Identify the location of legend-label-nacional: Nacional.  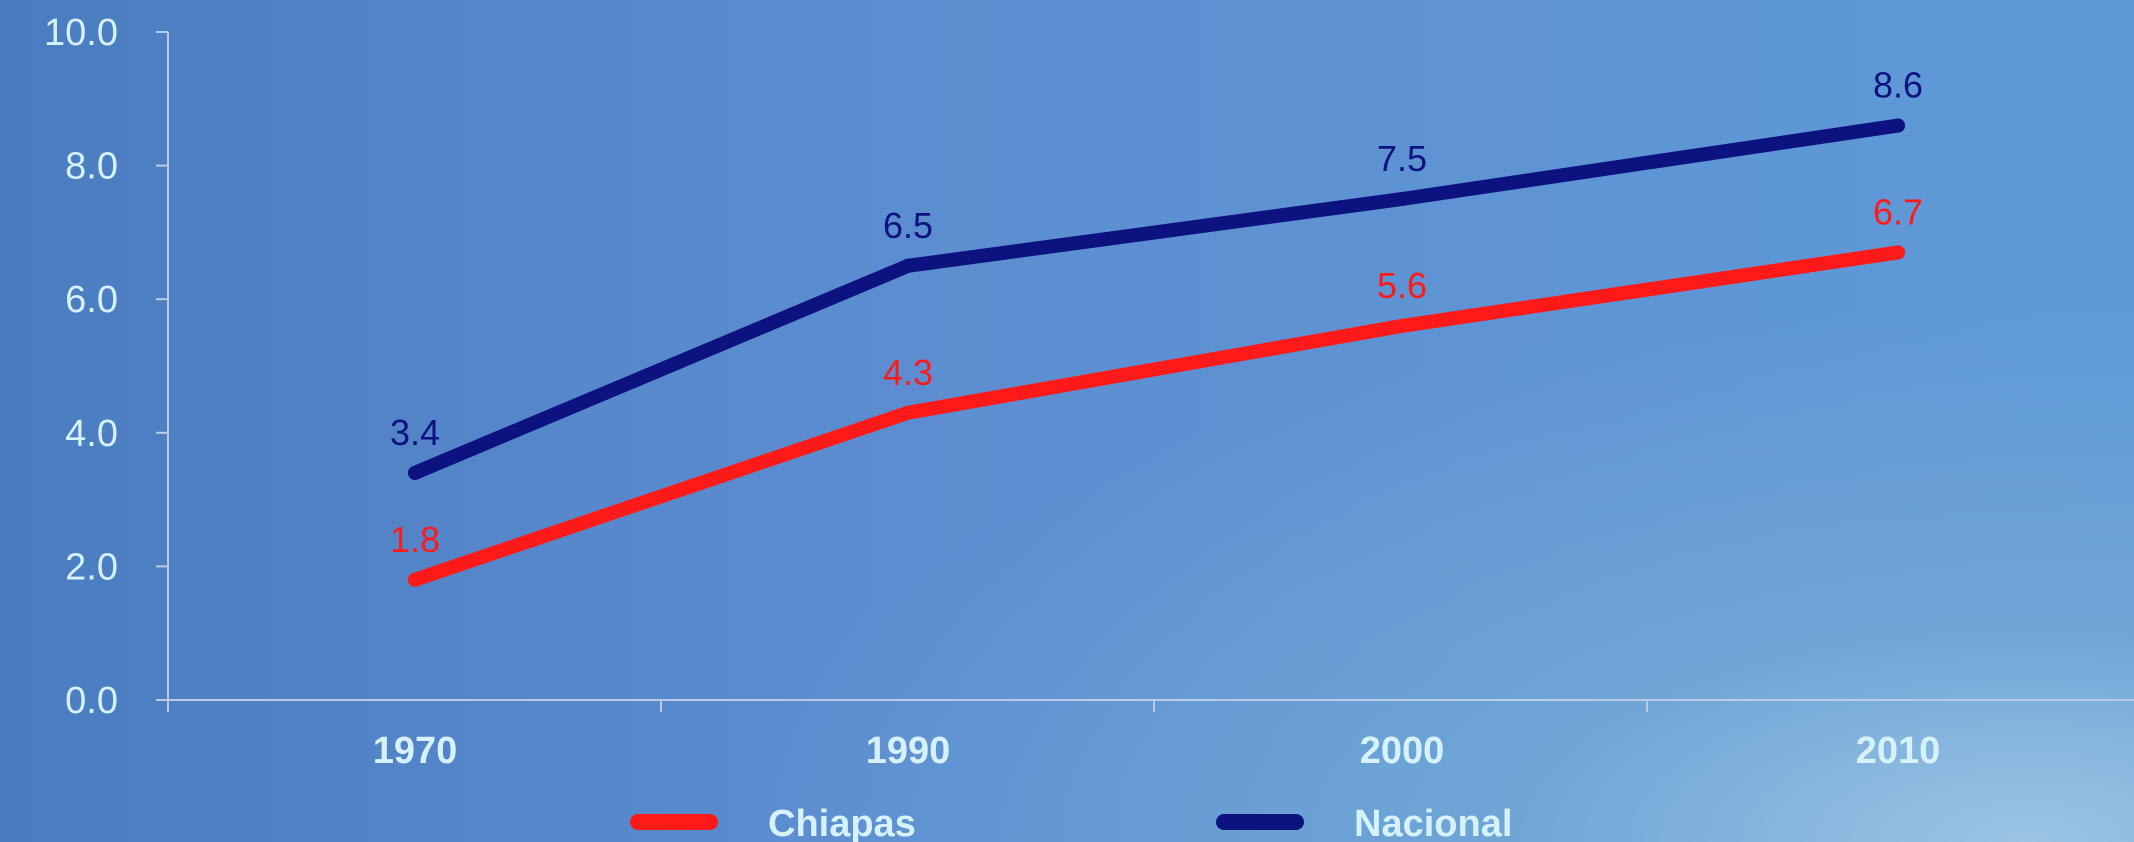
(1433, 822).